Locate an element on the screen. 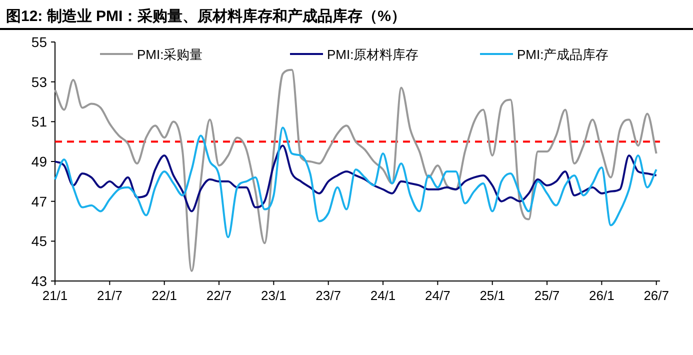 Image resolution: width=693 pixels, height=355 pixels. x-tick-label: 25/1 is located at coordinates (493, 295).